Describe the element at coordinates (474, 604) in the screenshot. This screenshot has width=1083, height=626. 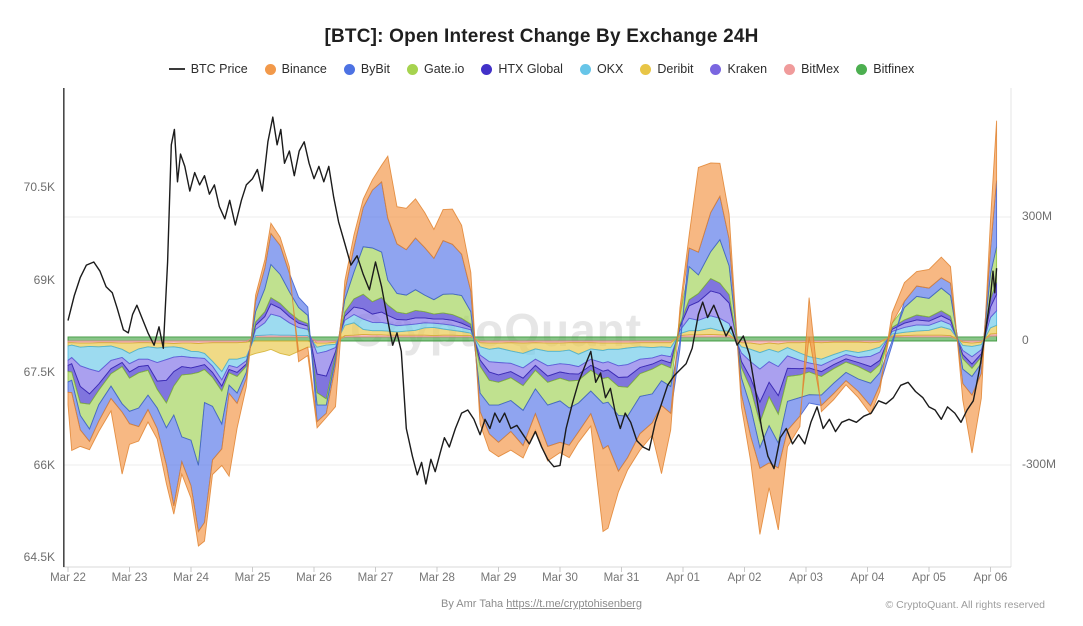
I see `footer-author: By Amr Taha` at that location.